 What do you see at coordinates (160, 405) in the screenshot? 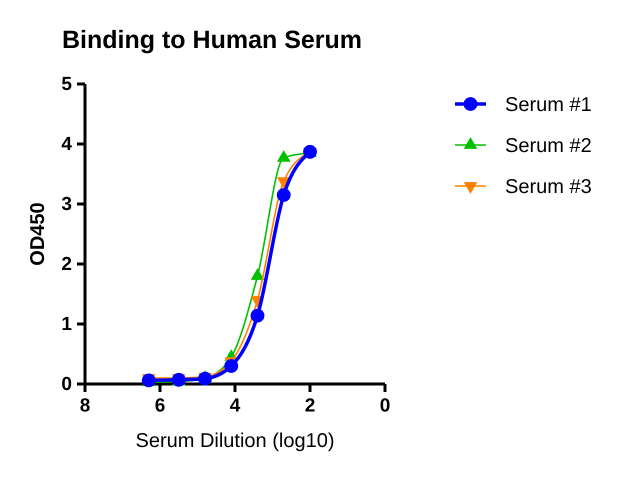
I see `x-tick-label: 6` at bounding box center [160, 405].